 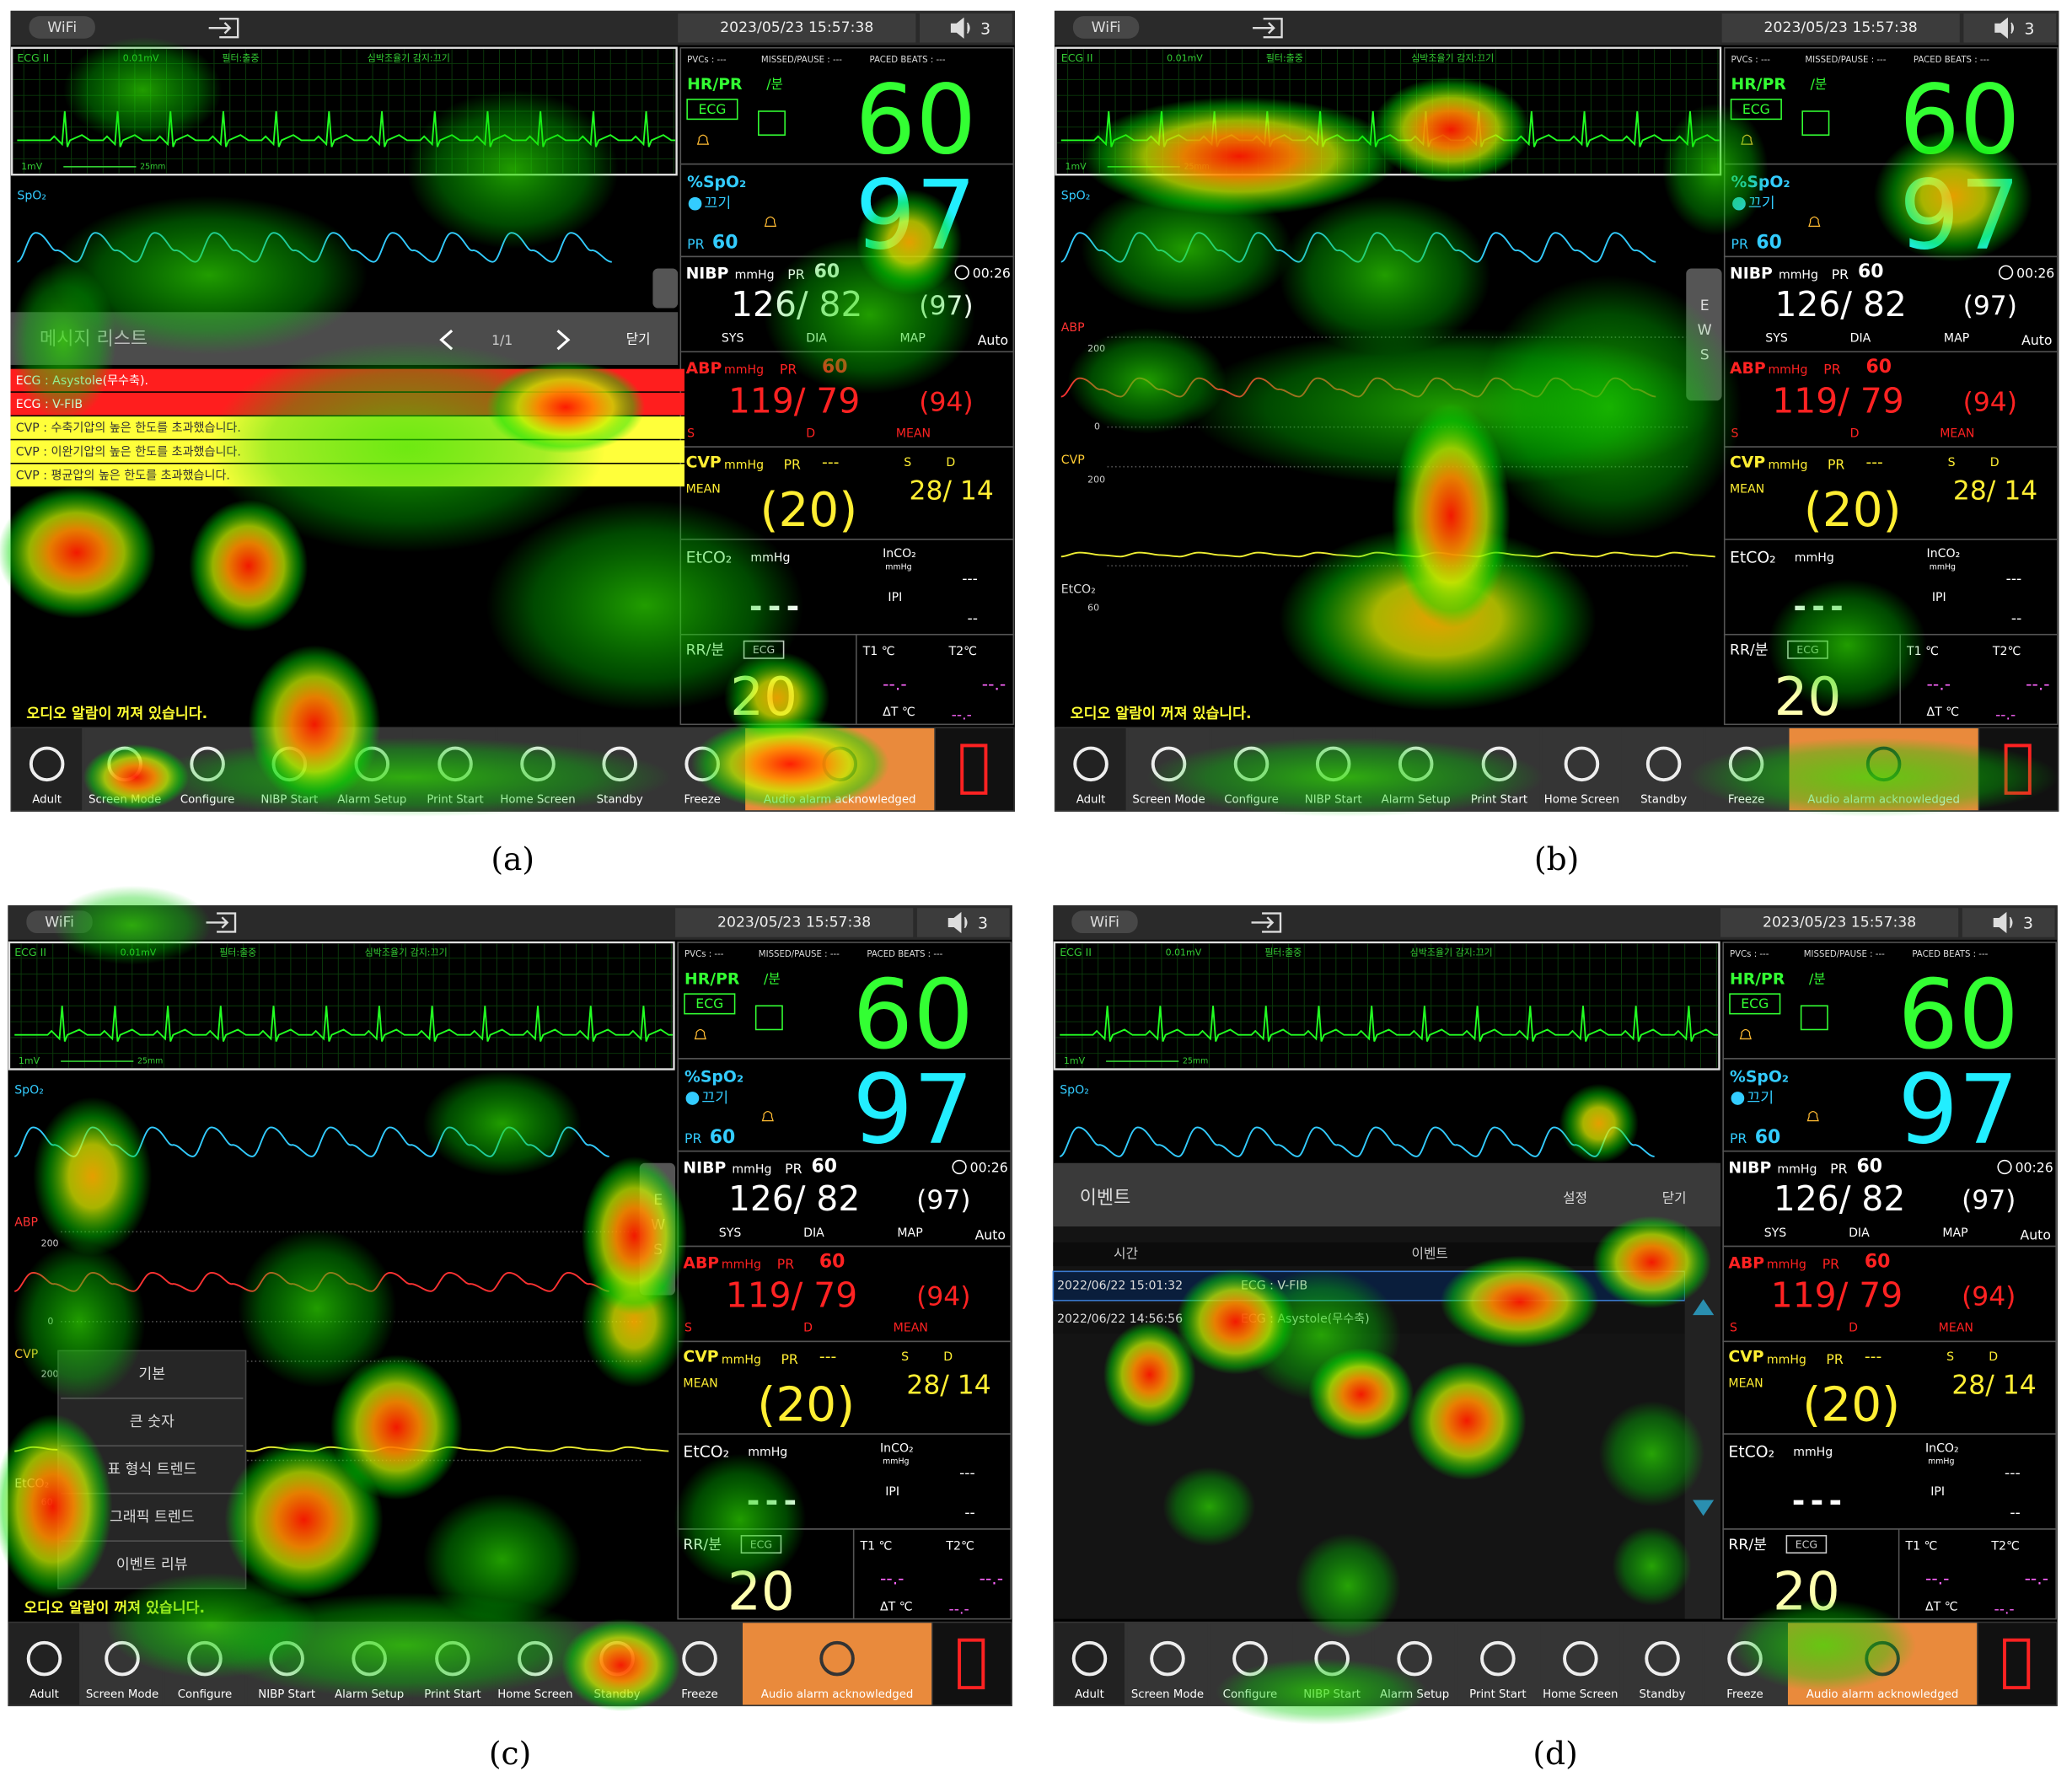 I want to click on cvp-mean-label: MEAN, so click(x=700, y=1384).